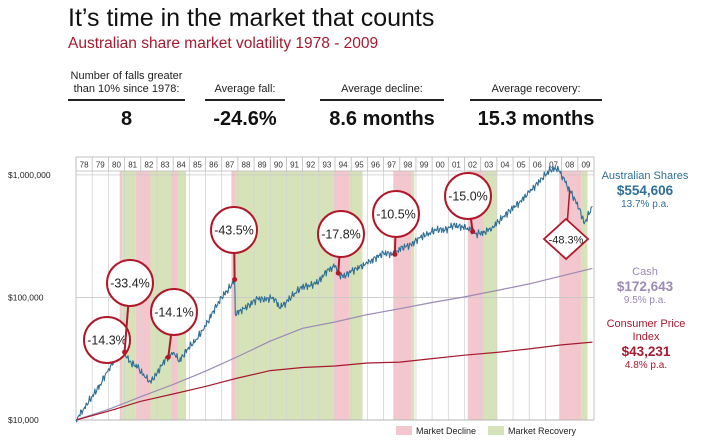  What do you see at coordinates (23, 420) in the screenshot?
I see `y-tick-label: $10,000` at bounding box center [23, 420].